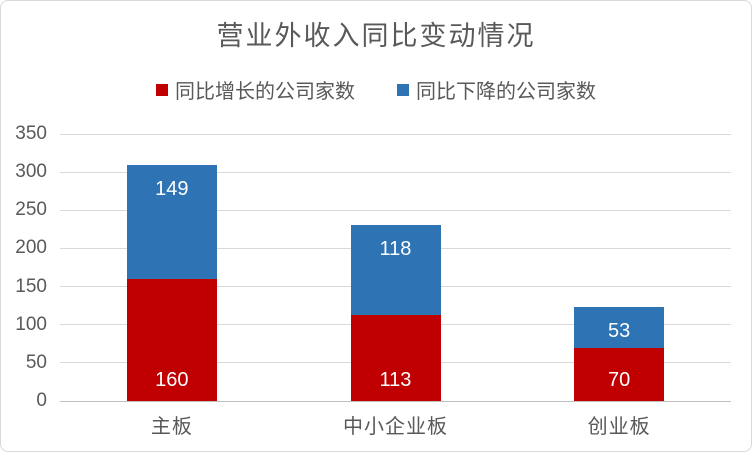 The width and height of the screenshot is (752, 452). Describe the element at coordinates (395, 401) in the screenshot. I see `x-axis-line` at that location.